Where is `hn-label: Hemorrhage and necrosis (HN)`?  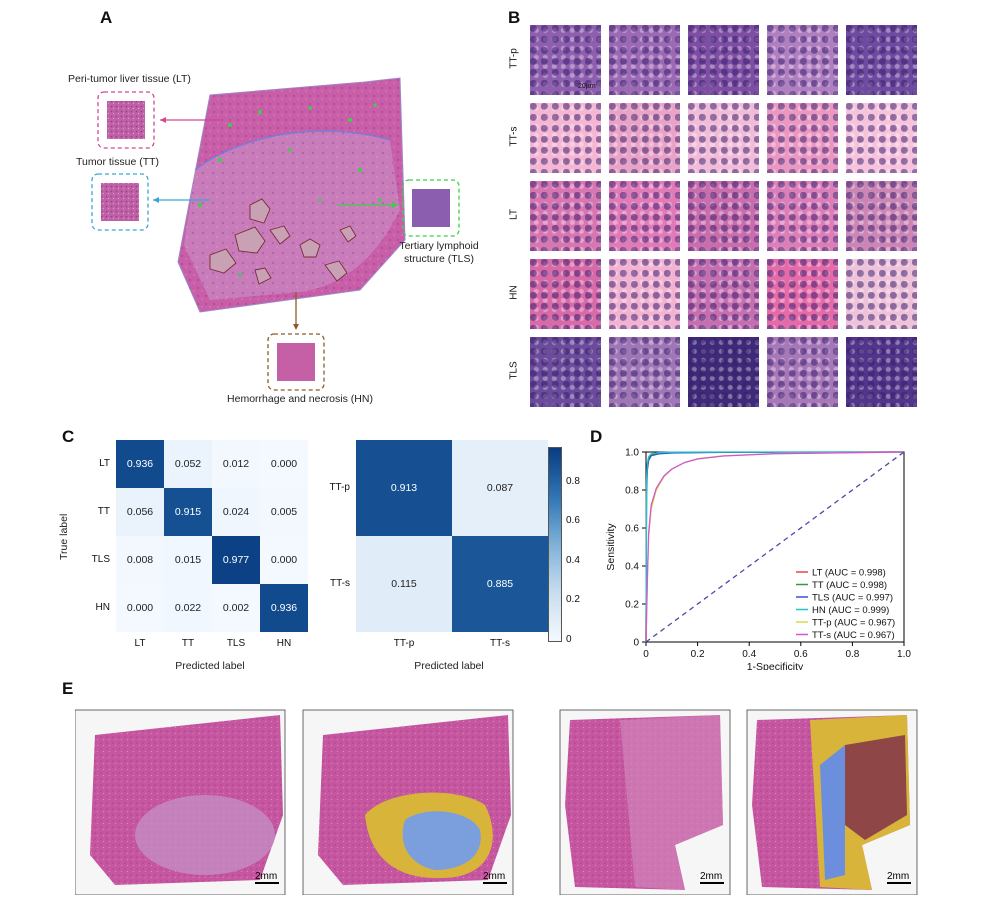 hn-label: Hemorrhage and necrosis (HN) is located at coordinates (300, 399).